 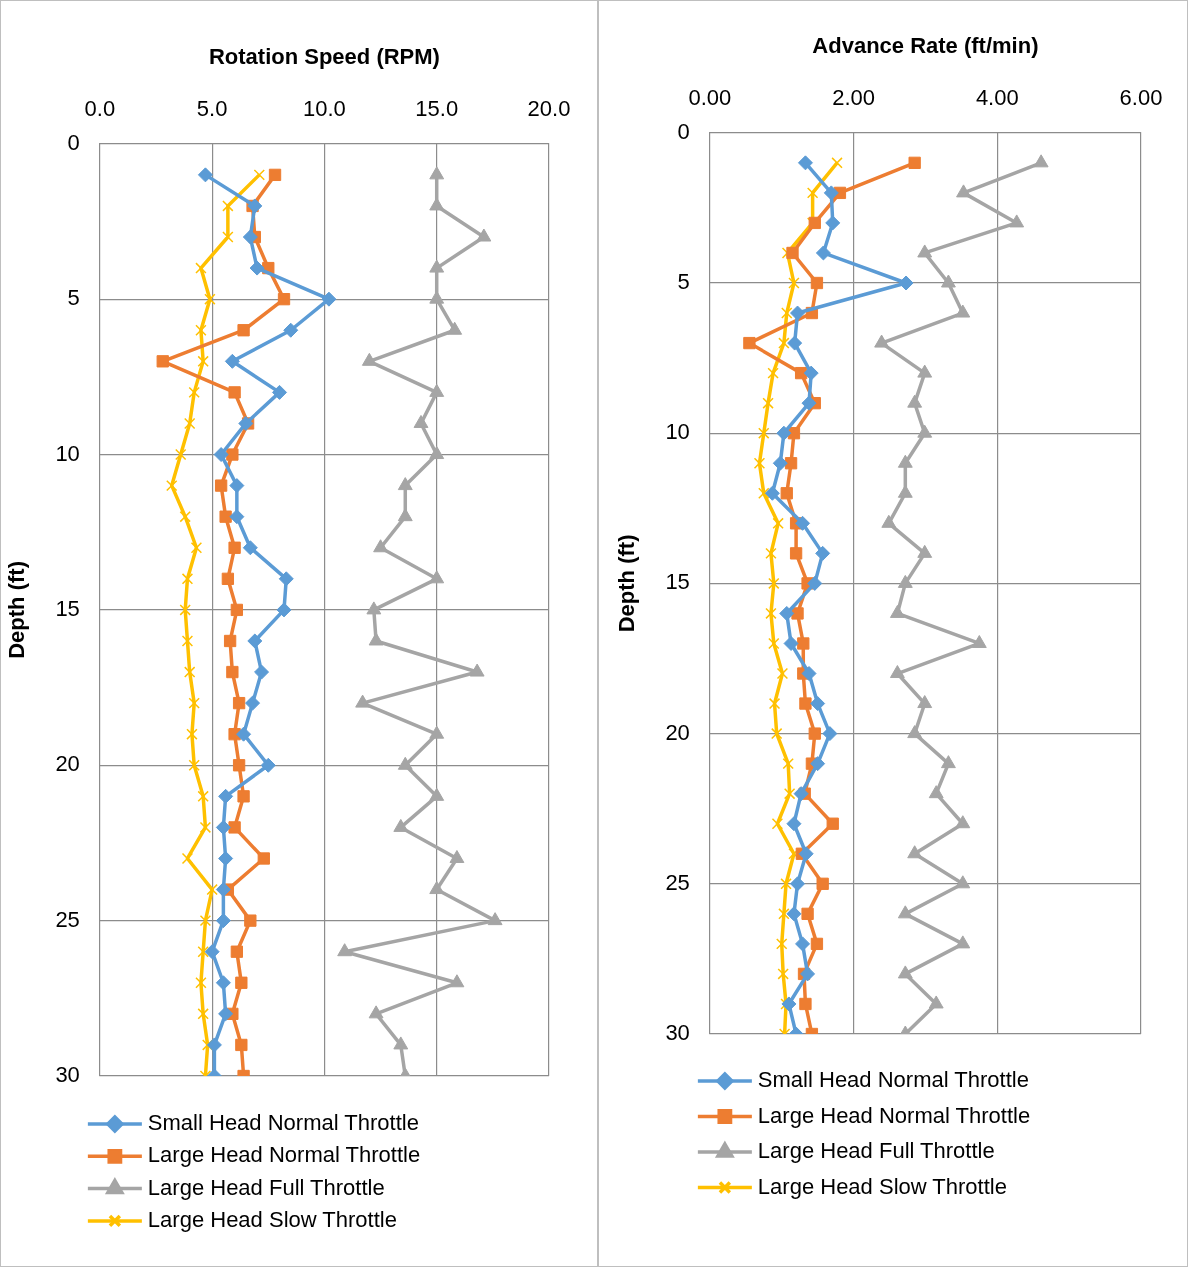 What do you see at coordinates (324, 108) in the screenshot?
I see `x-tick-label: 10.0` at bounding box center [324, 108].